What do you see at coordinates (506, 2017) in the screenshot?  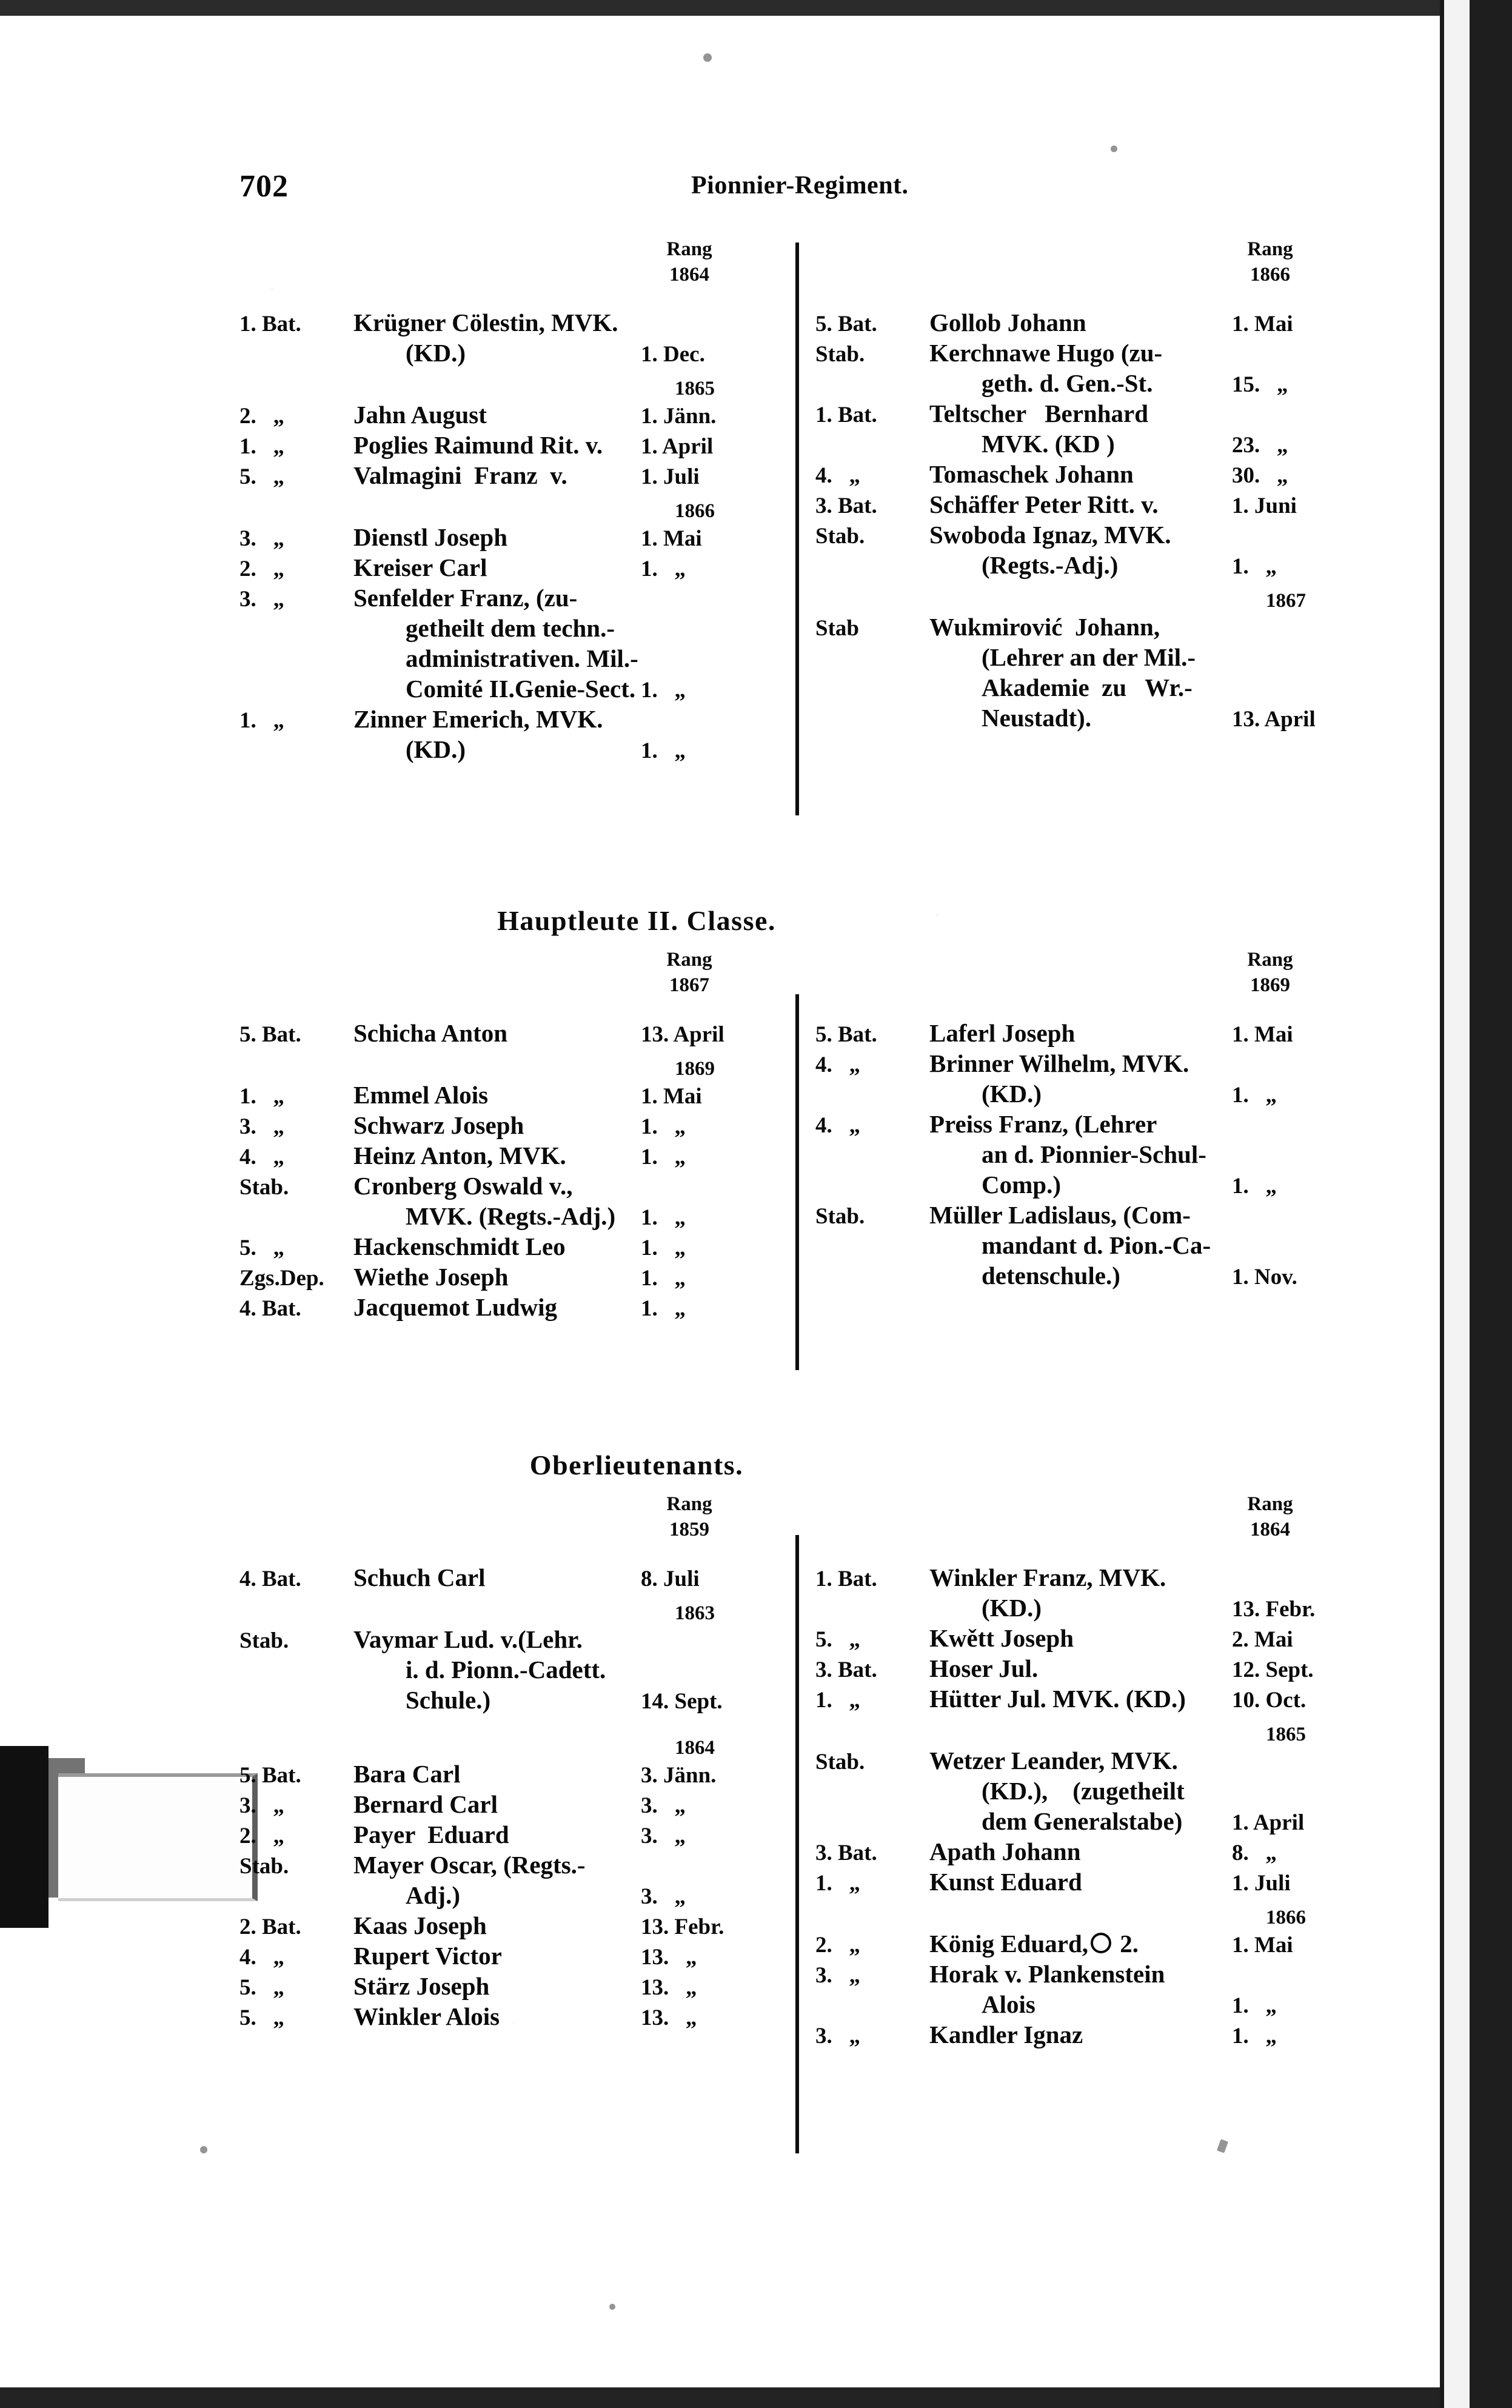 I see `rank-list-row: 5. „ Winkler Alois 13. „` at bounding box center [506, 2017].